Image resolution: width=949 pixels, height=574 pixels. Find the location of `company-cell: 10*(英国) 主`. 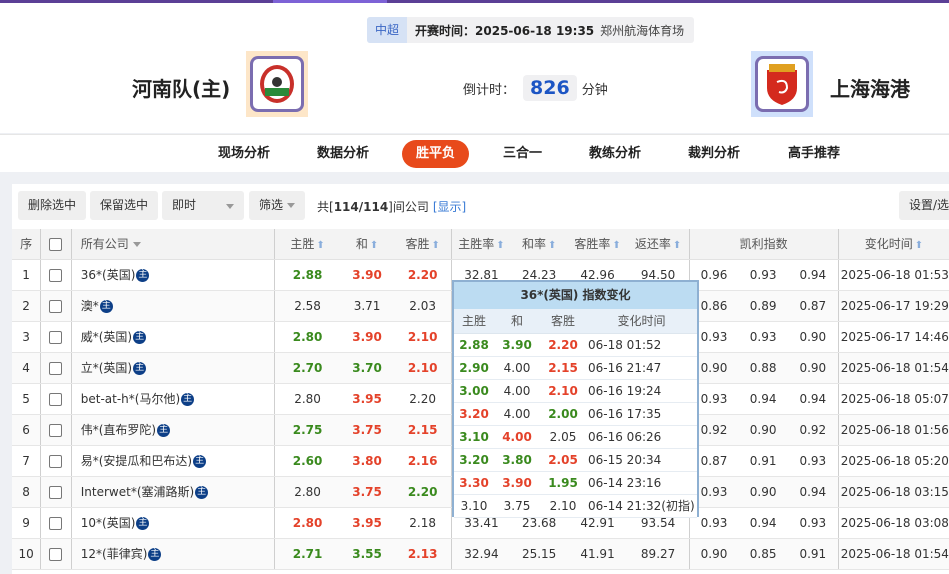

company-cell: 10*(英国) 主 is located at coordinates (172, 523).